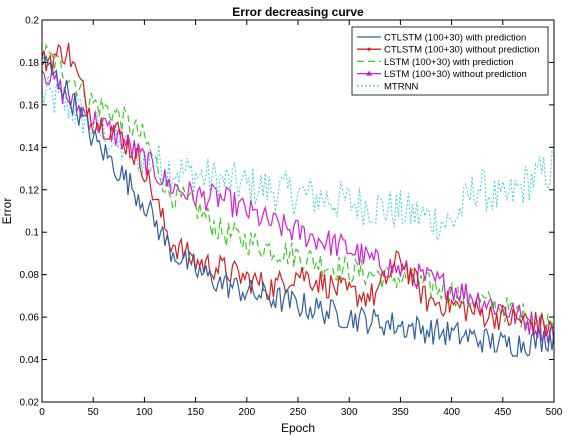 This screenshot has width=570, height=437. I want to click on y-tick-label: 0.04, so click(30, 360).